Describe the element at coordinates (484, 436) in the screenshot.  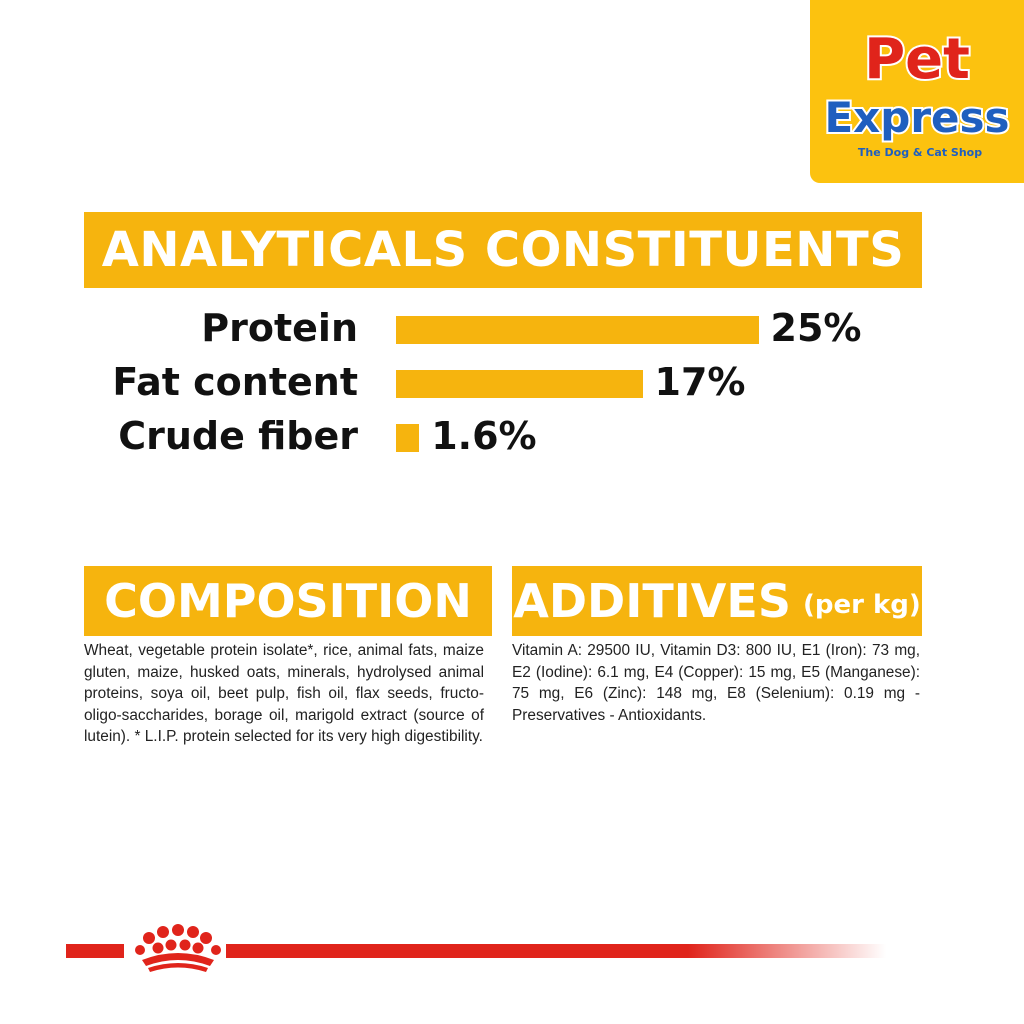
I see `bar-value-label: 1.6%` at that location.